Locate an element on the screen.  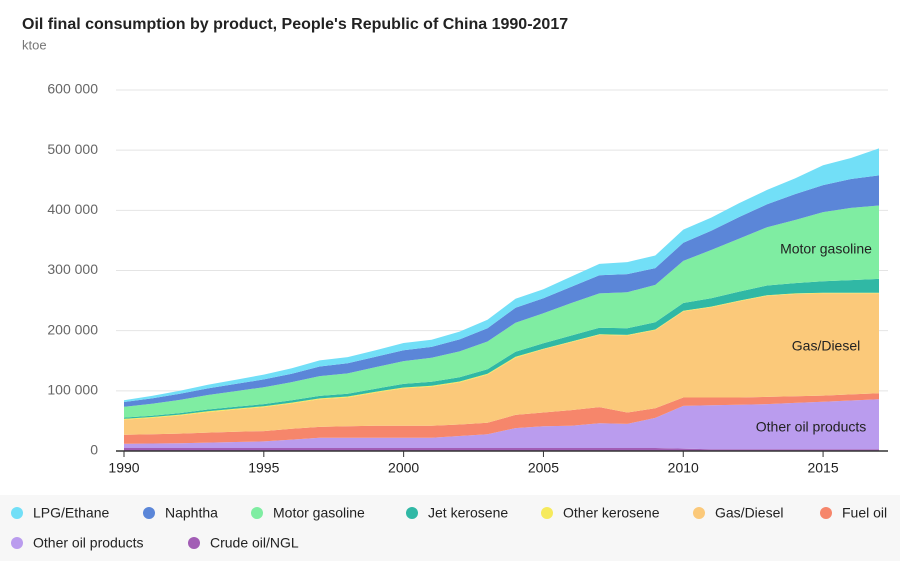
legend-label: Fuel oil is located at coordinates (864, 513).